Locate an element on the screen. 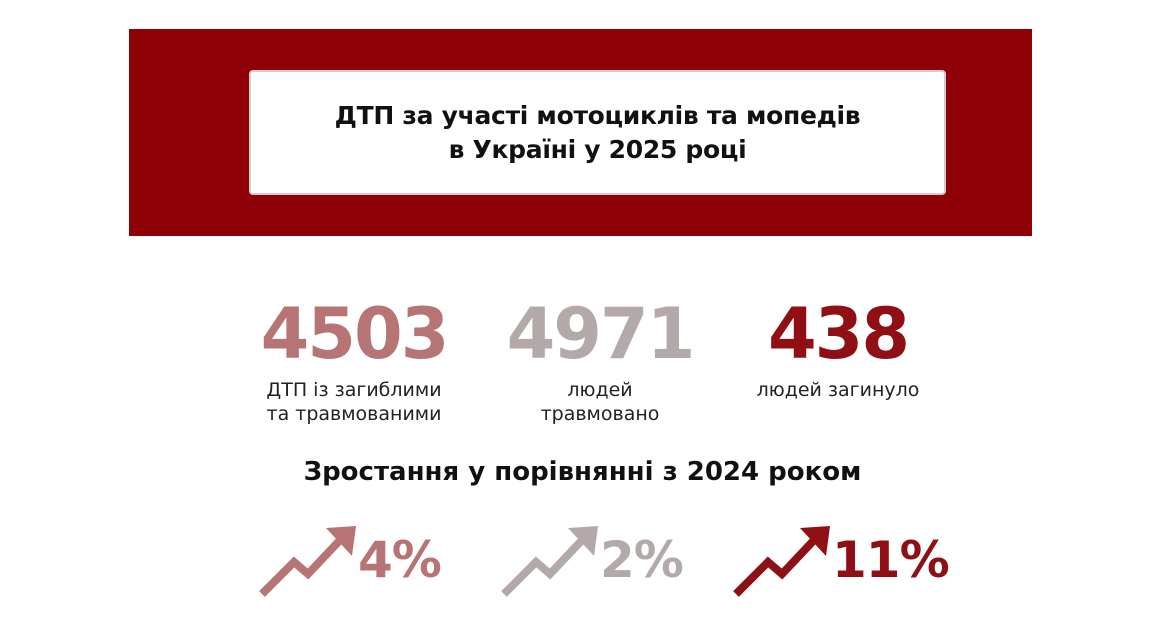 The height and width of the screenshot is (629, 1165). stat-accidents-value: 4503 is located at coordinates (355, 334).